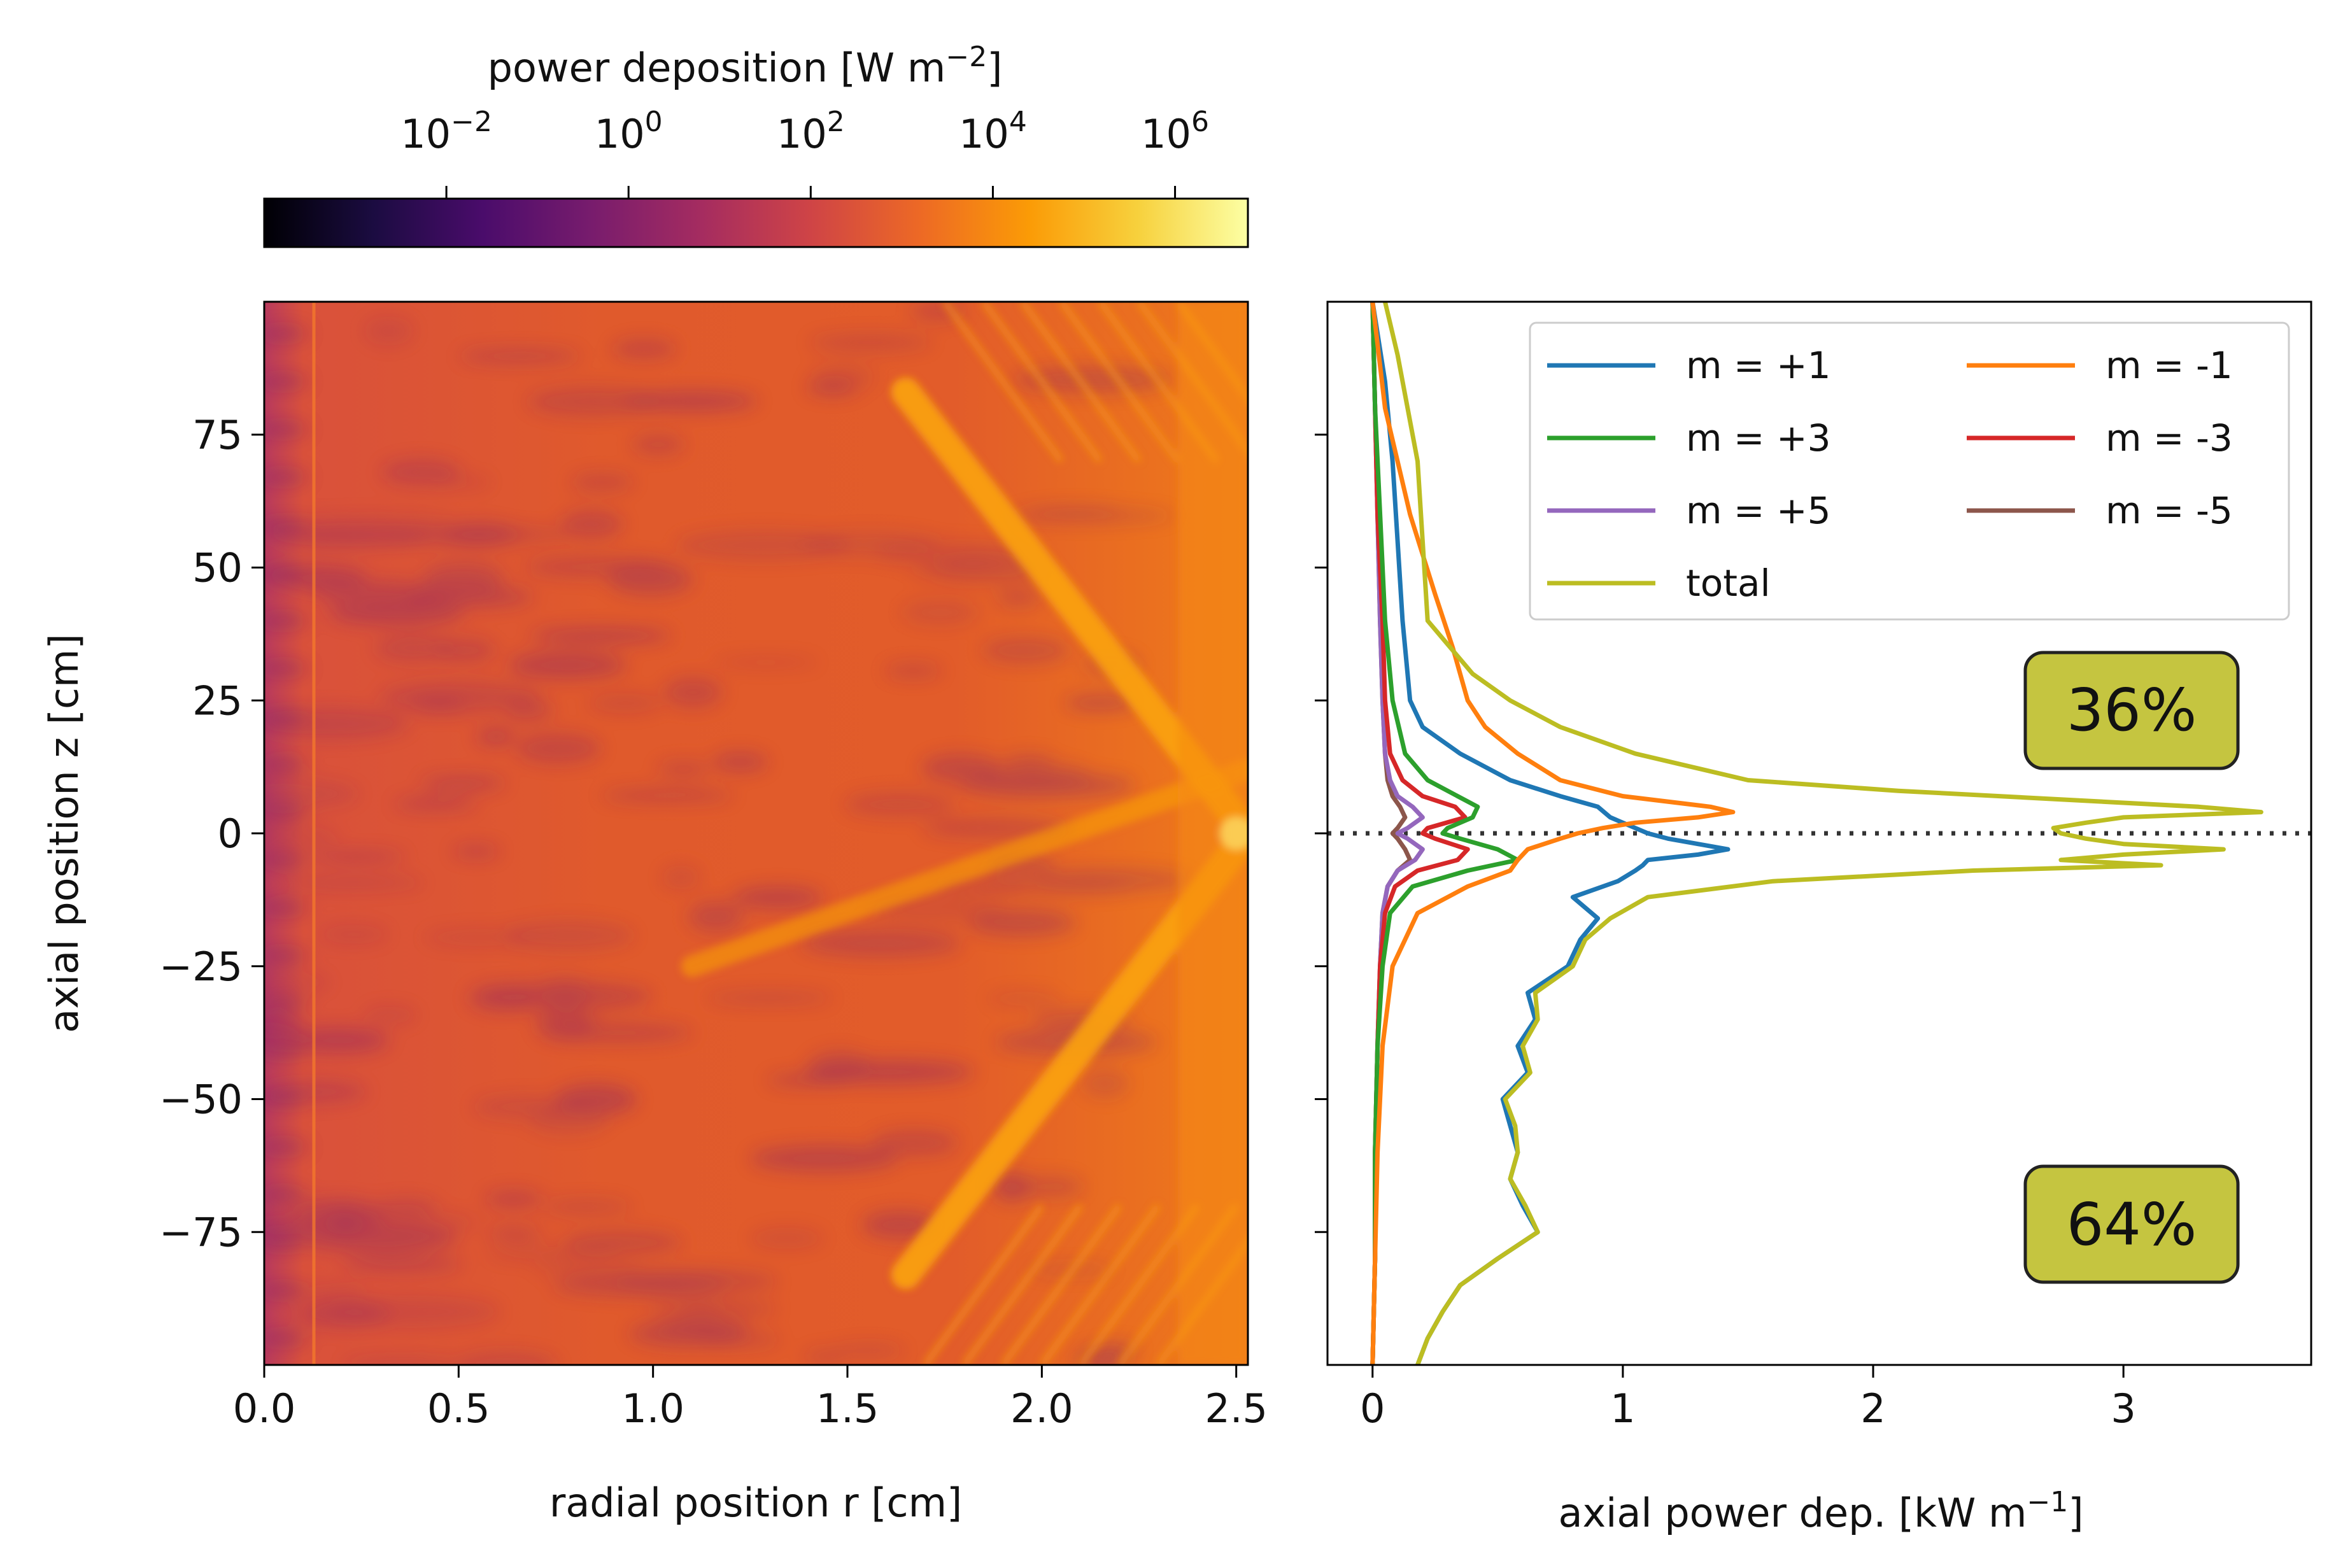  What do you see at coordinates (2169, 438) in the screenshot?
I see `legend-label-m-minus-3: m = -3` at bounding box center [2169, 438].